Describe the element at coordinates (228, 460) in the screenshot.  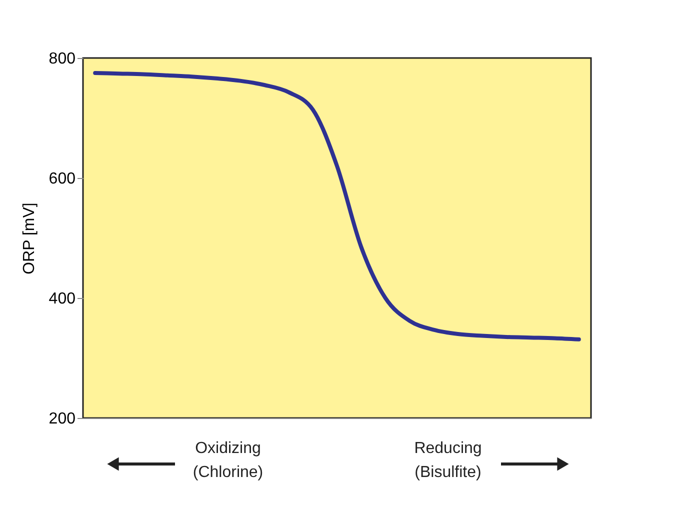
I see `text: Oxidizing (Chlorine)` at that location.